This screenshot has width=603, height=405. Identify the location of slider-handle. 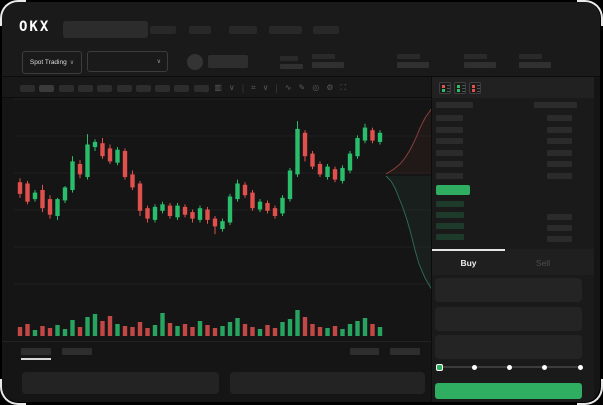
(439, 367).